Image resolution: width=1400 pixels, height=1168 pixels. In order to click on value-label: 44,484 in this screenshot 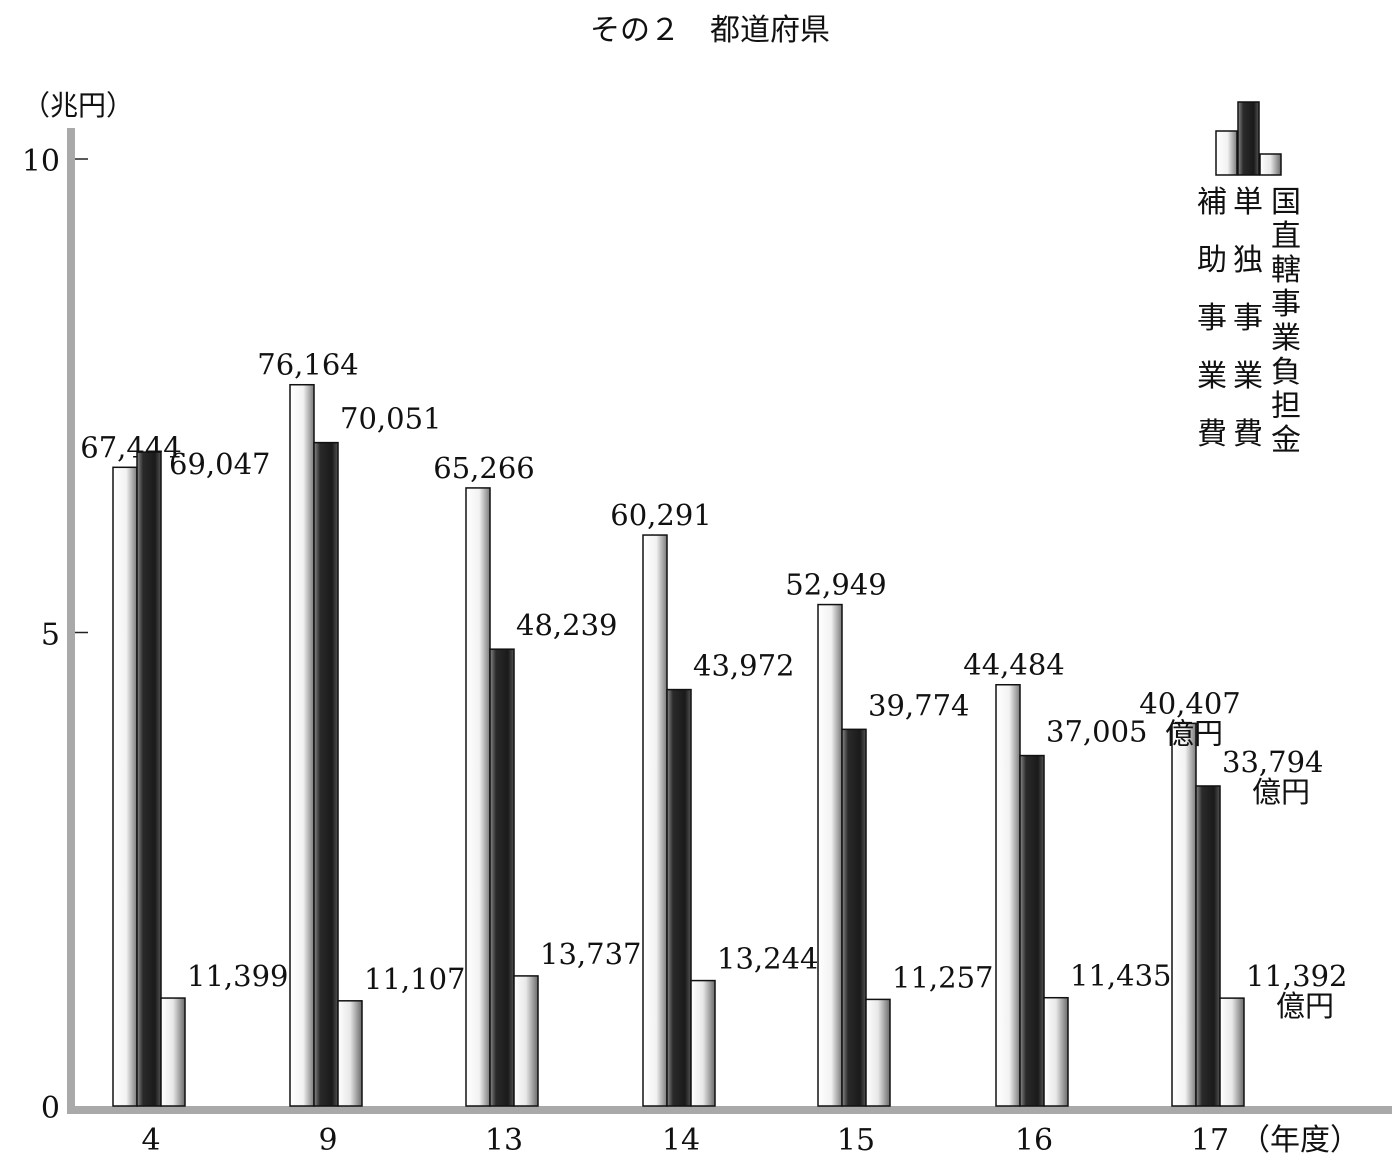, I will do `click(1013, 665)`.